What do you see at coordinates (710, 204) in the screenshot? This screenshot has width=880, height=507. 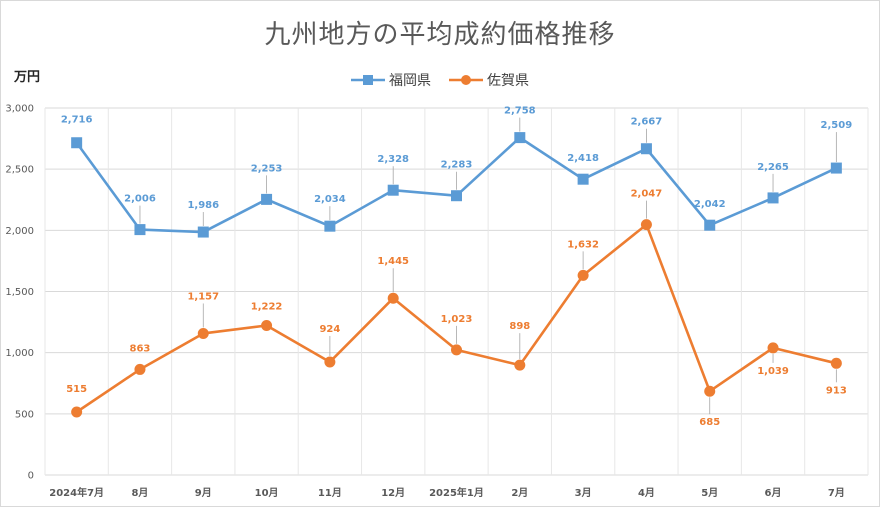 I see `data-label: 2,042` at bounding box center [710, 204].